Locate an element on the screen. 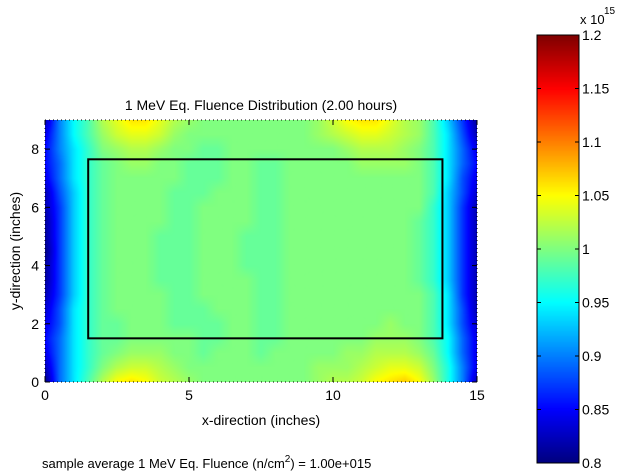 Image resolution: width=623 pixels, height=472 pixels. colorbar-tick-label: 1.05 is located at coordinates (595, 196).